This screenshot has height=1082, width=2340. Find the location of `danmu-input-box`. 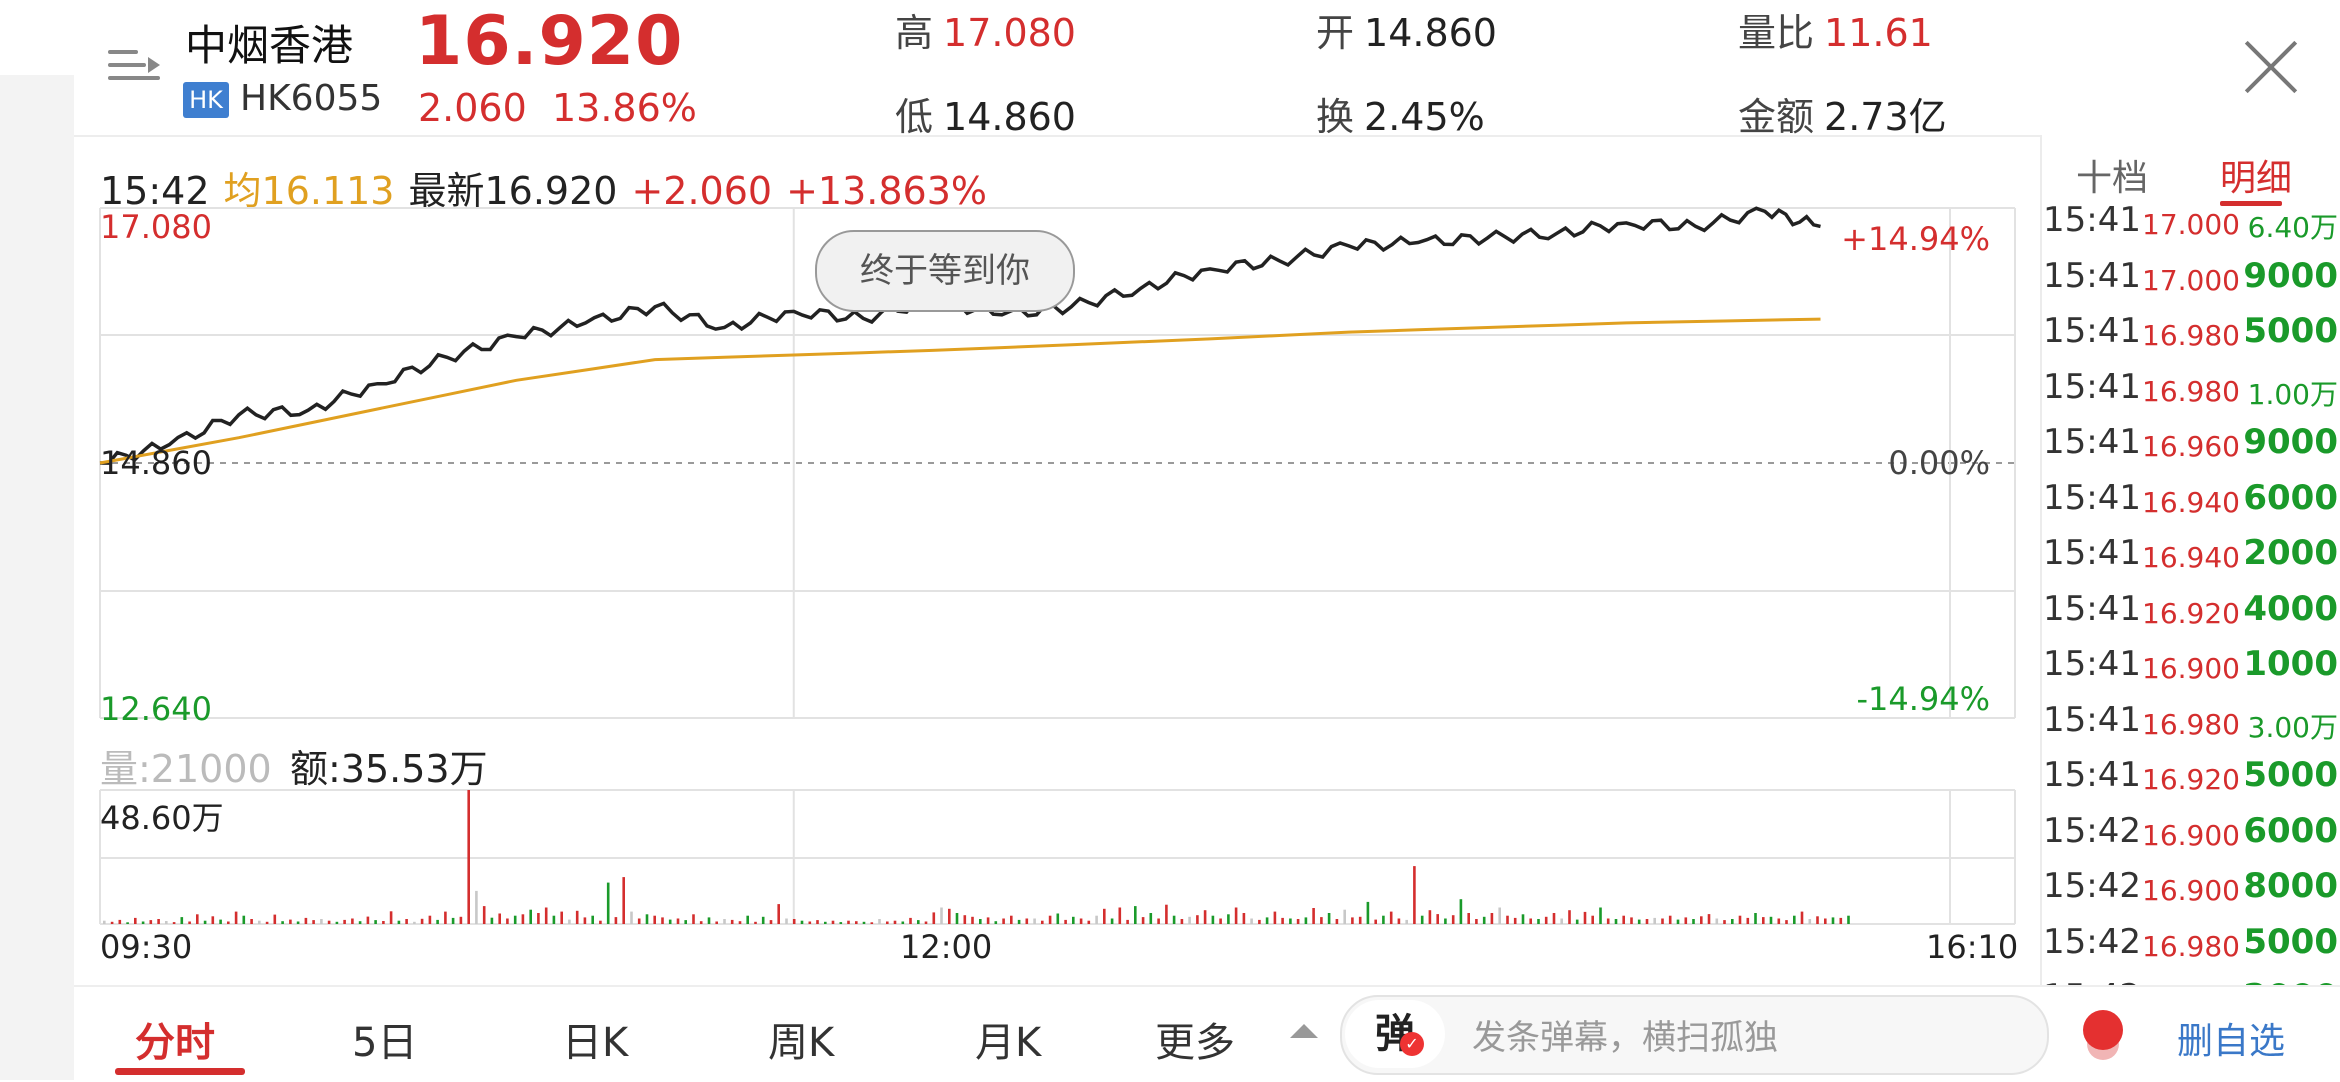

danmu-input-box is located at coordinates (1694, 1035).